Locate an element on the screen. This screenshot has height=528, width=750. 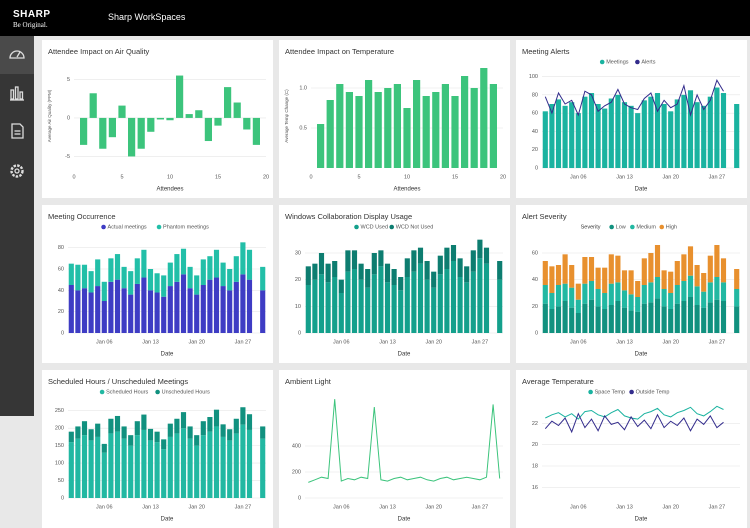
y-tick-label: 18 is located at coordinates (535, 466).